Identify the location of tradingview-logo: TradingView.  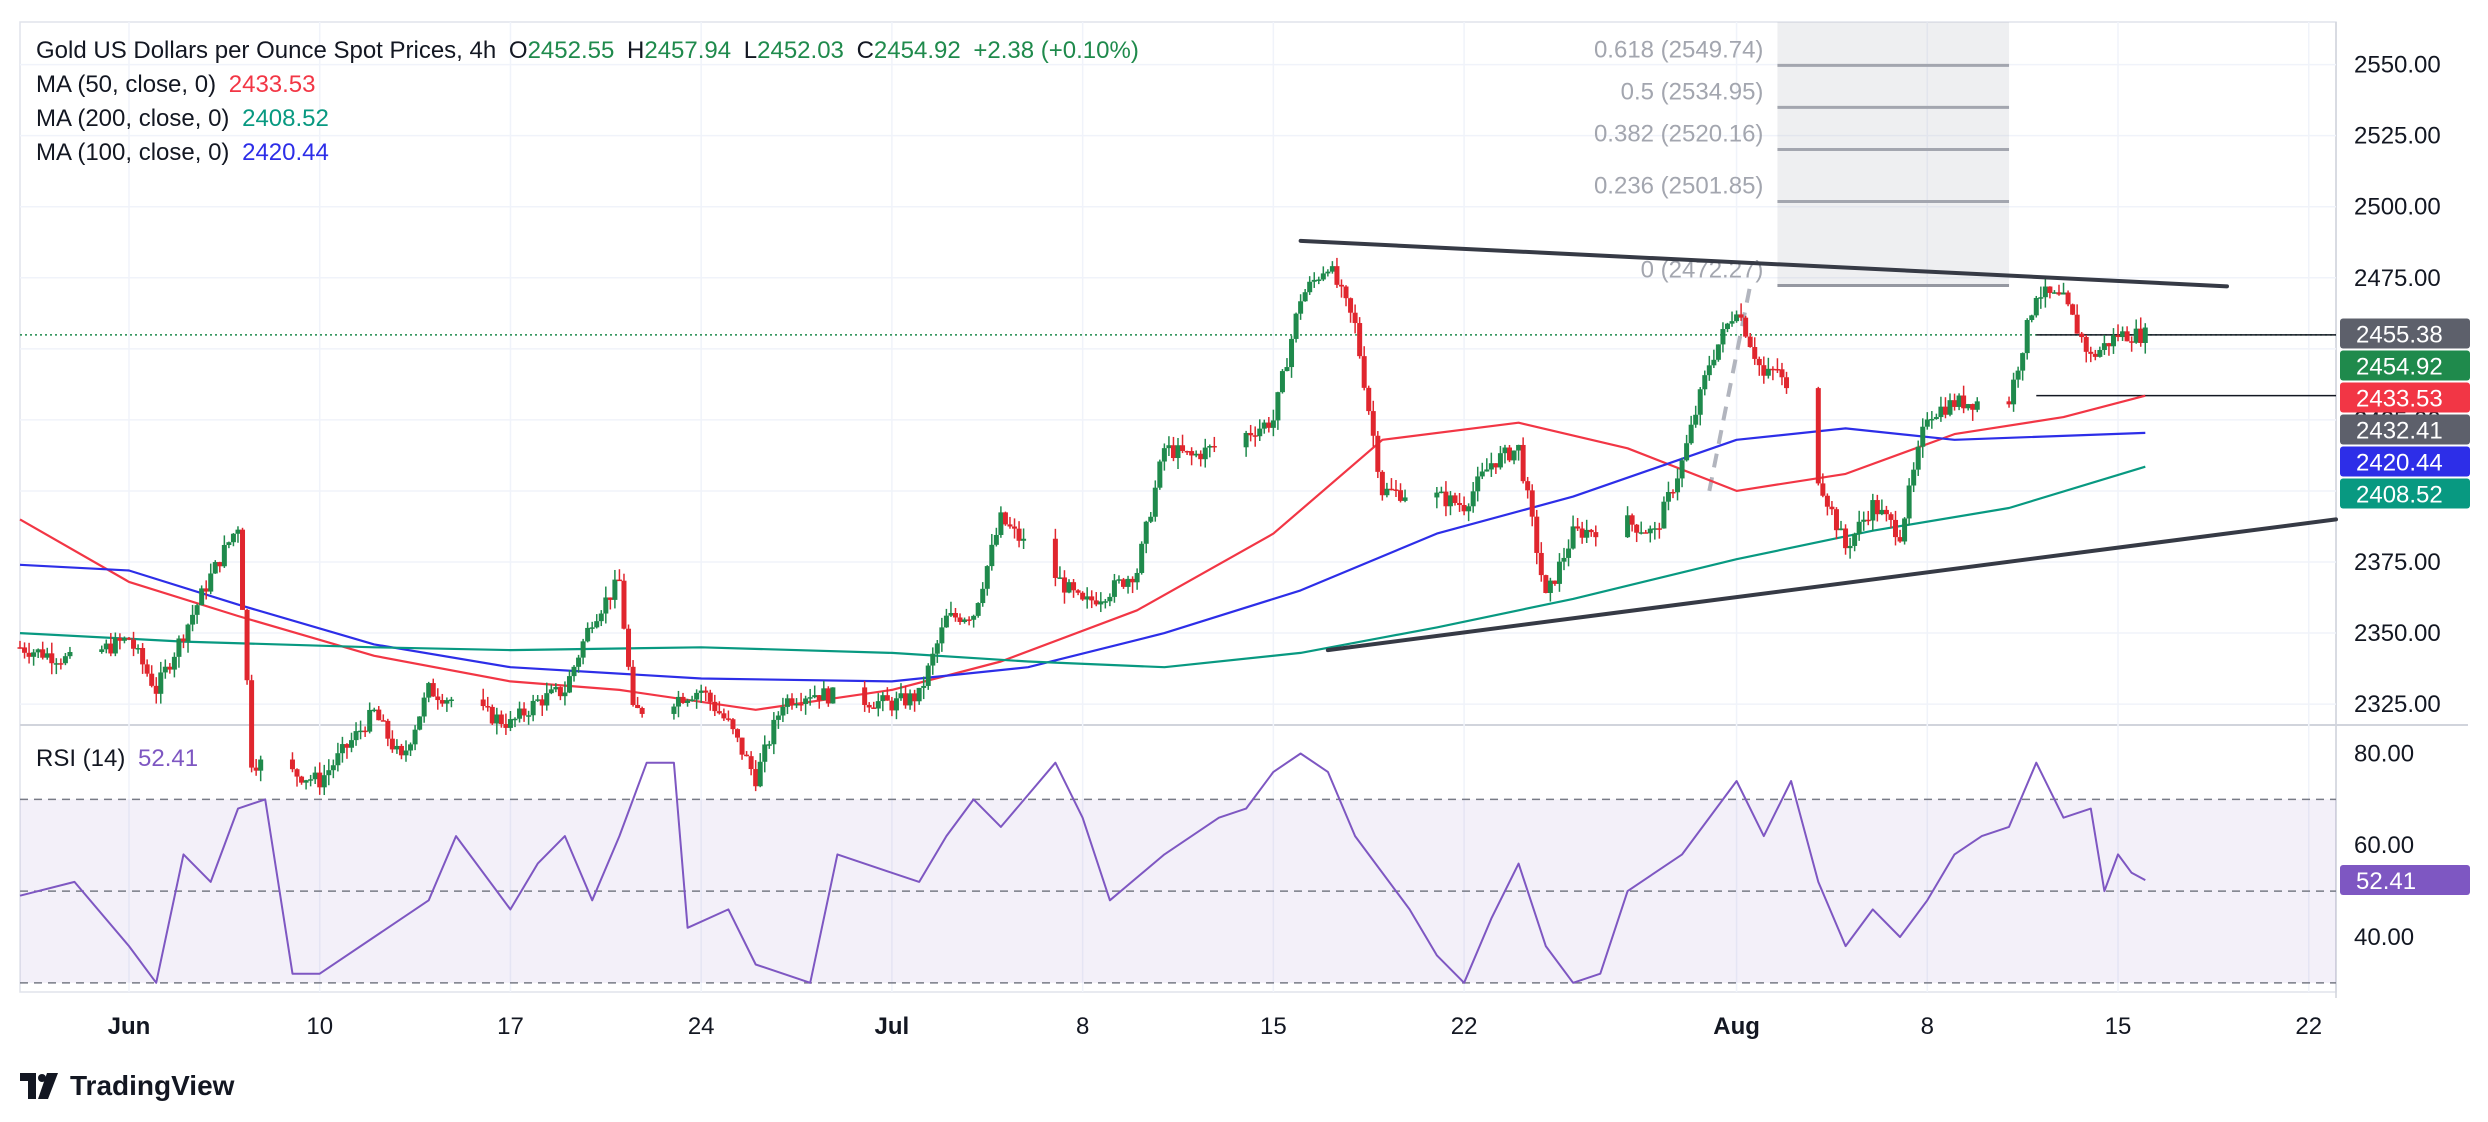
(127, 1086).